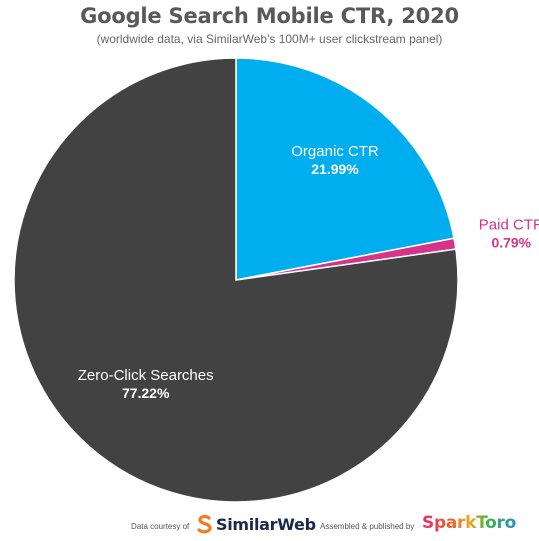 The height and width of the screenshot is (541, 539). Describe the element at coordinates (266, 524) in the screenshot. I see `similarweb-wordmark: SimilarWeb` at that location.